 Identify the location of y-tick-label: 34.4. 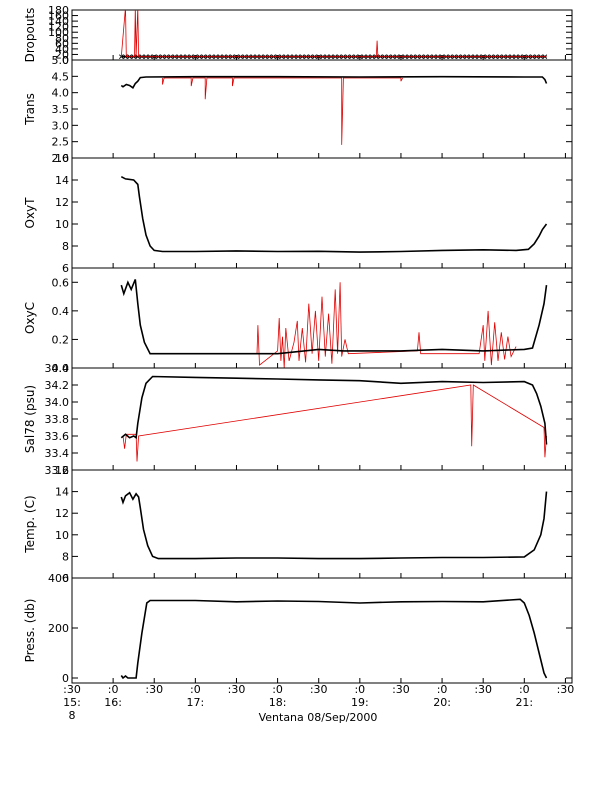
(57, 368).